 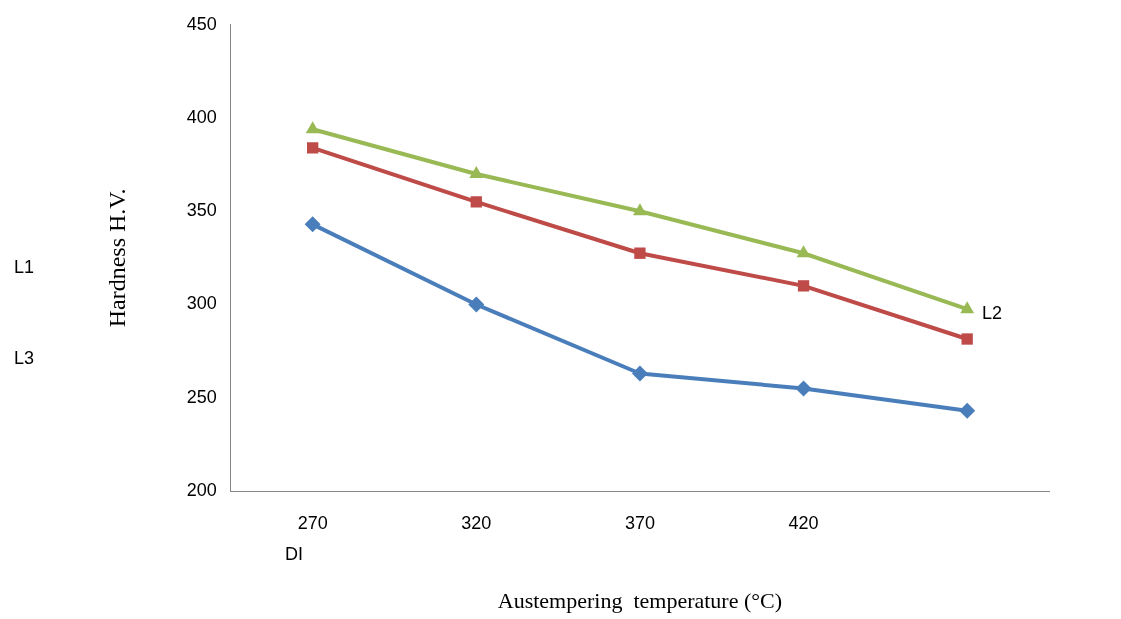 I want to click on y-tick-label: 200, so click(x=201, y=489).